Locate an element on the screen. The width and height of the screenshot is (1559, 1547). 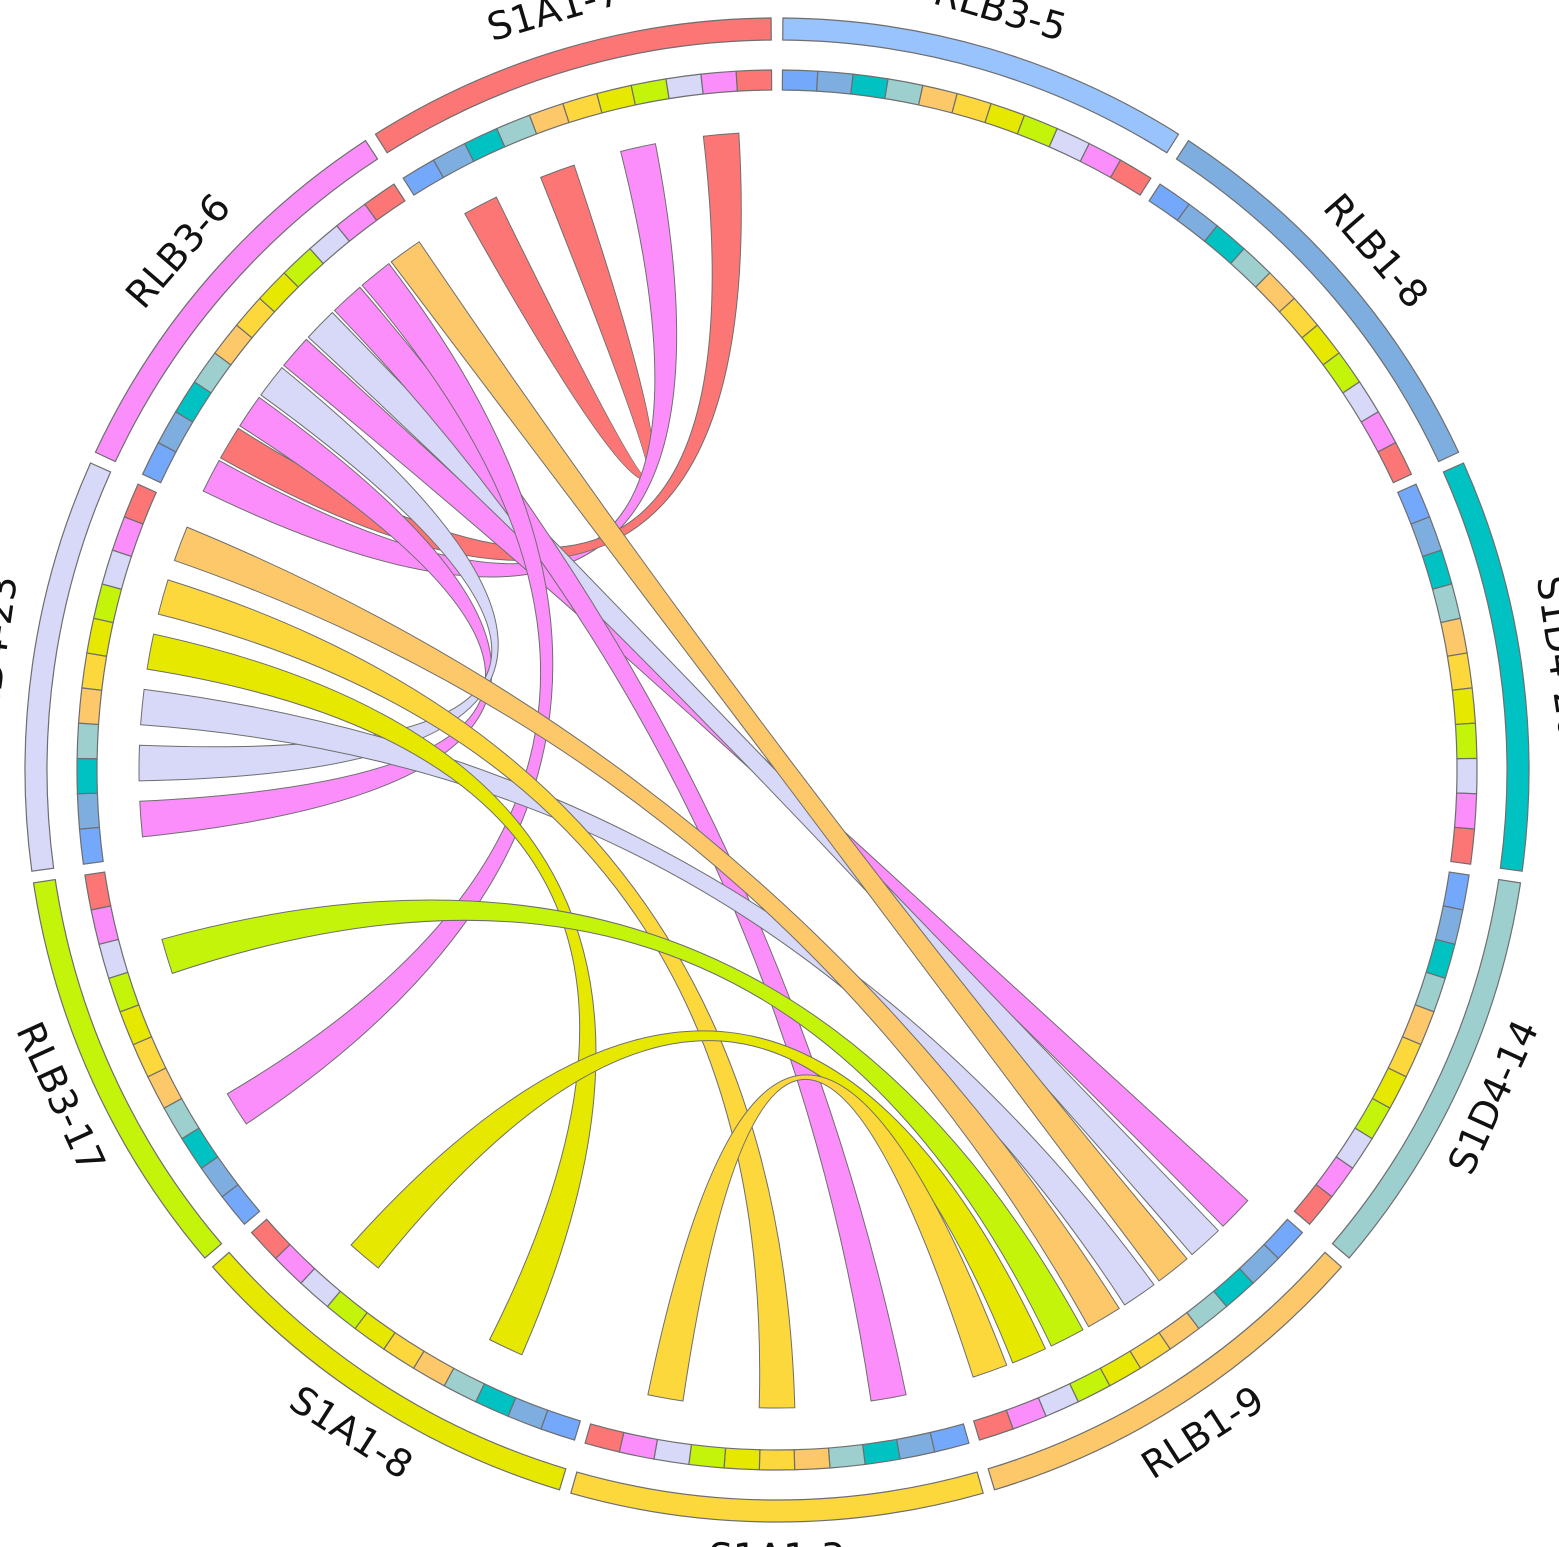
segment-label-s1a1-8: S1A1-8 is located at coordinates (351, 1432).